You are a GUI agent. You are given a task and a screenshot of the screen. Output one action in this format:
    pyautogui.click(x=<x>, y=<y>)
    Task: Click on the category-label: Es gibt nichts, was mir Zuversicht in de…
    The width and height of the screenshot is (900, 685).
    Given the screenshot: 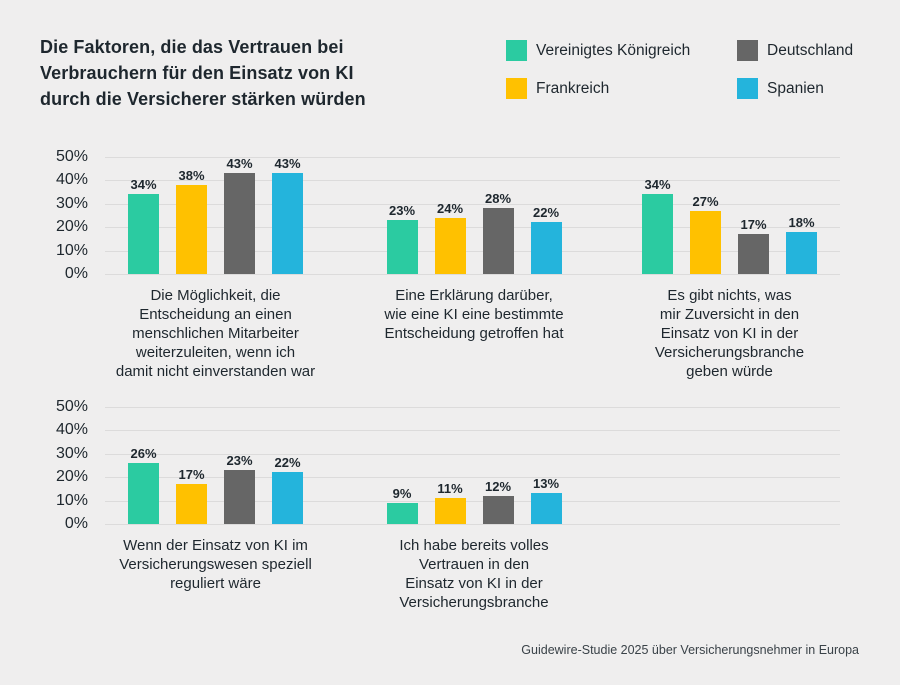 What is the action you would take?
    pyautogui.click(x=729, y=333)
    